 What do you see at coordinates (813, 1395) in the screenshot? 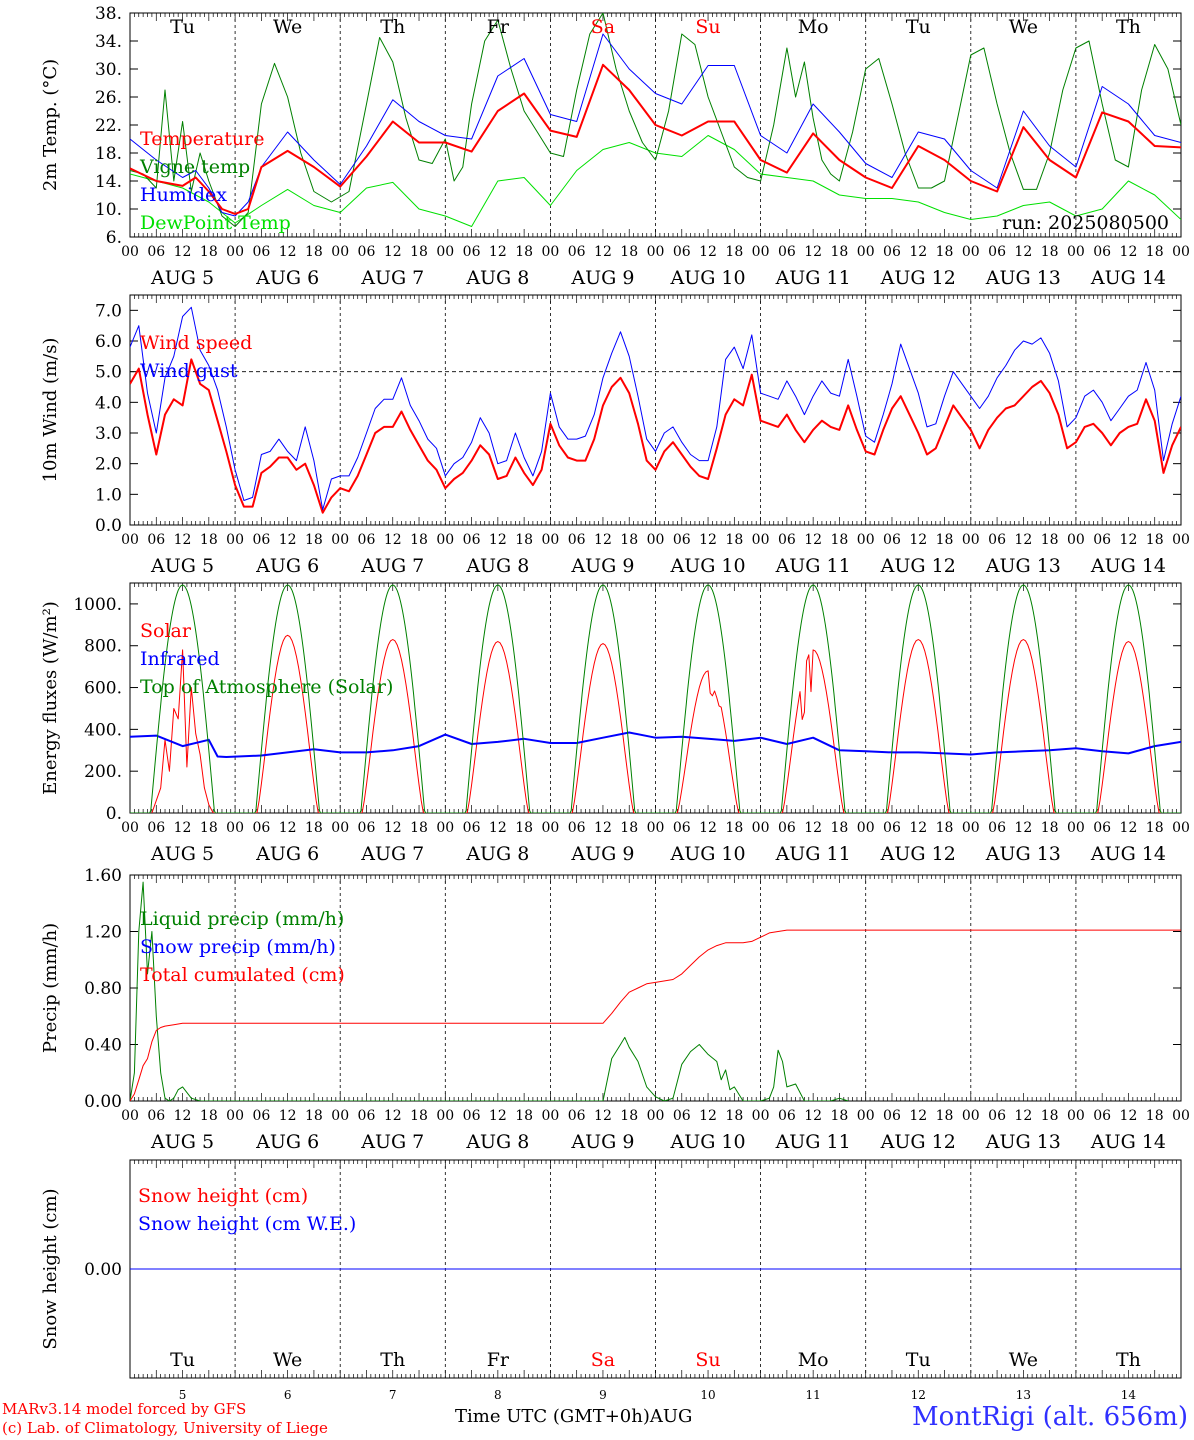
I see `day-number-label: 11` at bounding box center [813, 1395].